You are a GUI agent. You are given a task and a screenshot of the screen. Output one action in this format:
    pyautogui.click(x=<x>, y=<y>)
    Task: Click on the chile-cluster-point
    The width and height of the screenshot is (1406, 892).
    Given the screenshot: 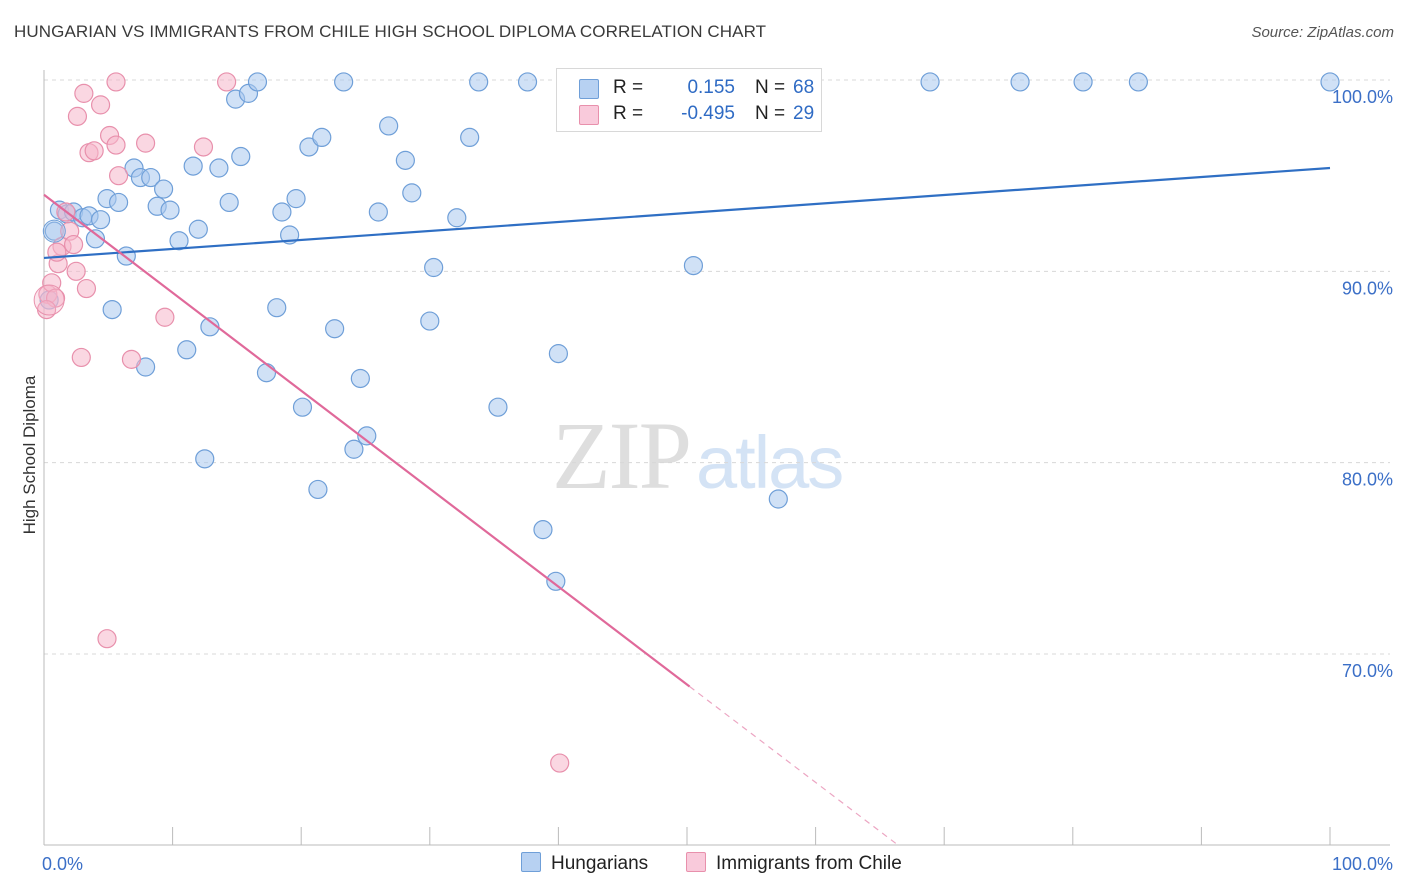 What is the action you would take?
    pyautogui.click(x=49, y=300)
    